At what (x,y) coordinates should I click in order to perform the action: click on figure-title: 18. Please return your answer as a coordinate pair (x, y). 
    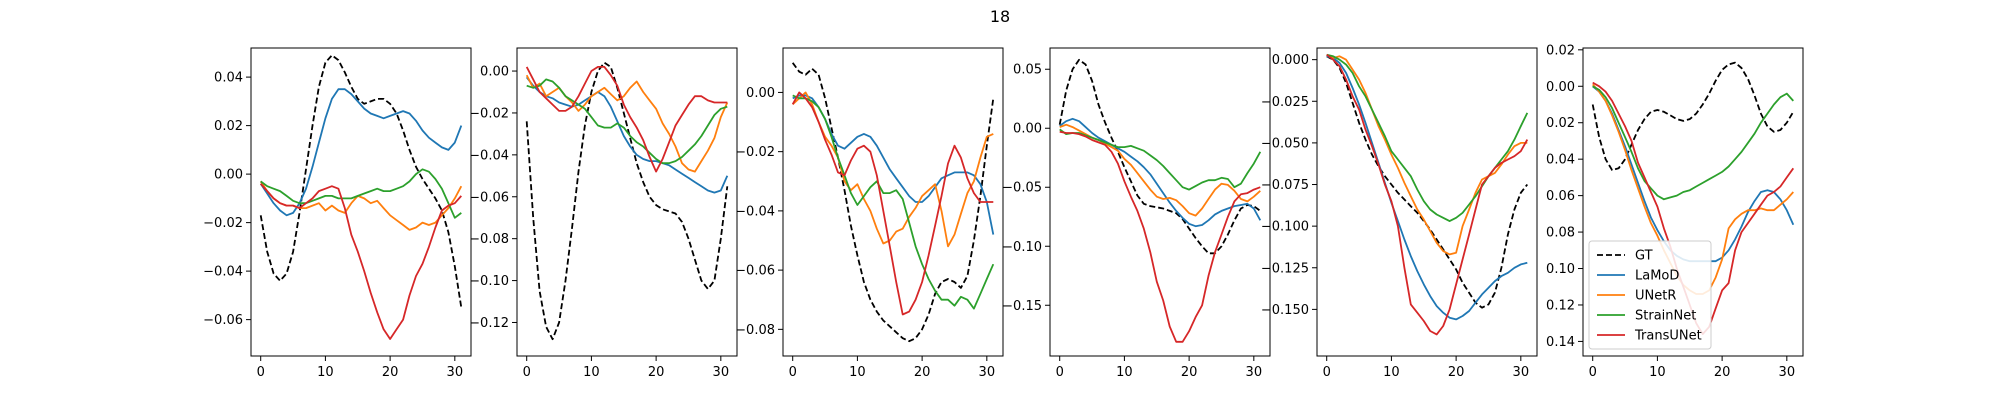
    Looking at the image, I should click on (1000, 16).